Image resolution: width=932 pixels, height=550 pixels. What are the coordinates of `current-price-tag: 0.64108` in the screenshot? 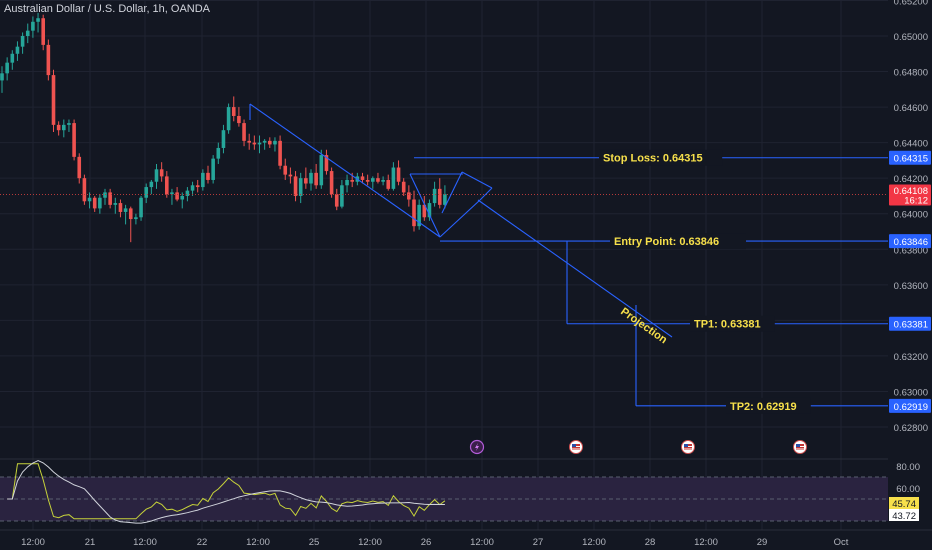 It's located at (911, 191).